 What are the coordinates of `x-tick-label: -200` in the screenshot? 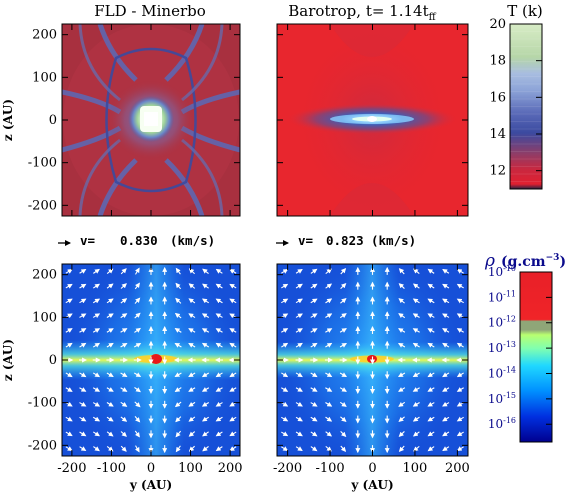 It's located at (71, 468).